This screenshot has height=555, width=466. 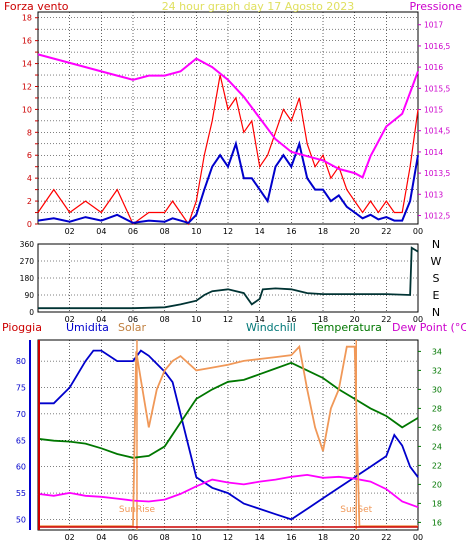 What do you see at coordinates (437, 351) in the screenshot?
I see `right-tick-label: 34` at bounding box center [437, 351].